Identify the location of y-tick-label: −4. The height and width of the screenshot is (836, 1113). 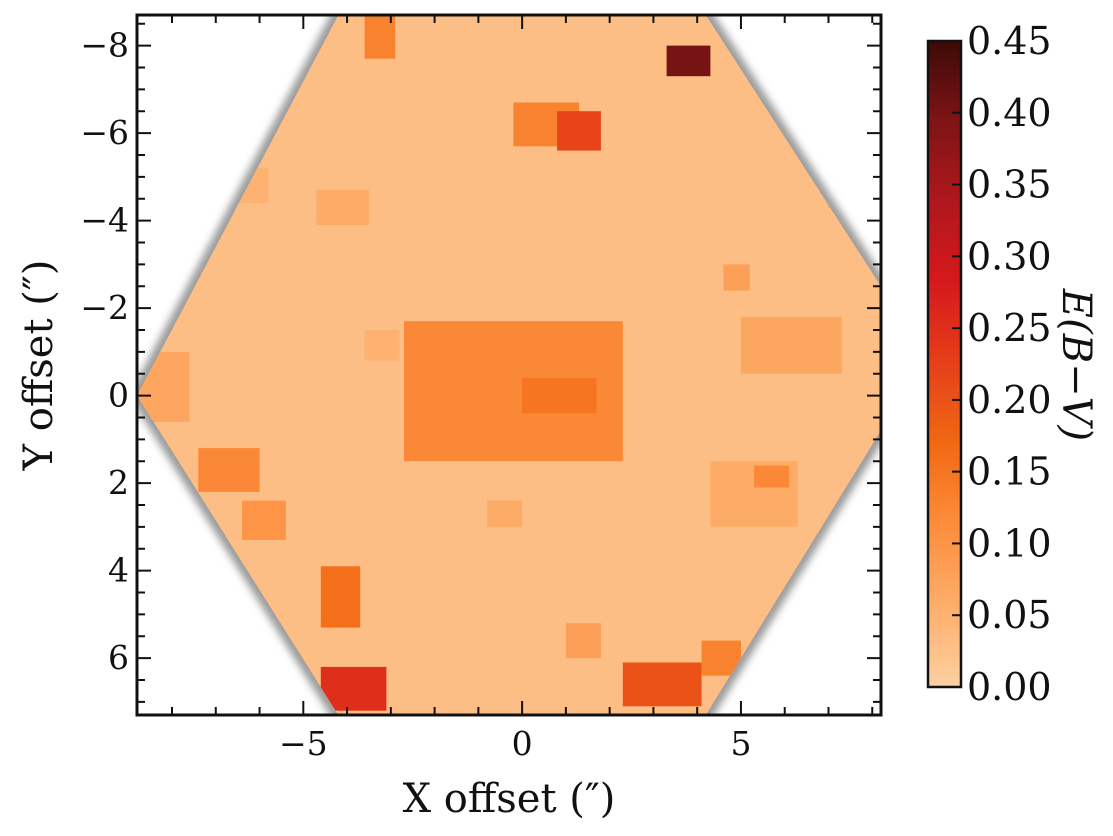
(104, 220).